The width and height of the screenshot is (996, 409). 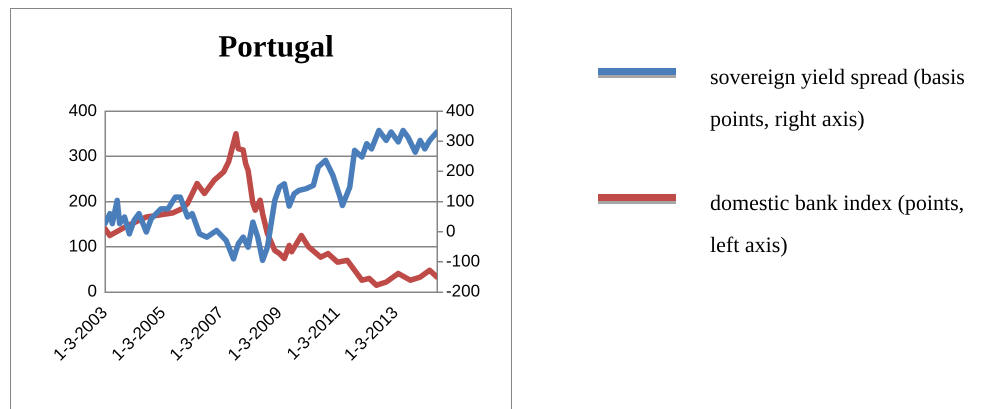 What do you see at coordinates (276, 46) in the screenshot?
I see `chart-title: Portugal` at bounding box center [276, 46].